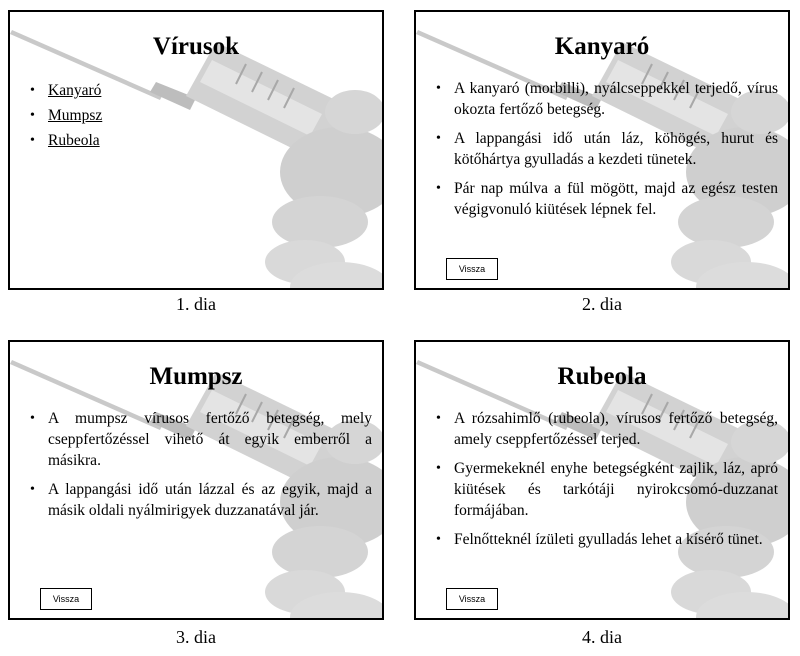 The height and width of the screenshot is (656, 800). What do you see at coordinates (602, 46) in the screenshot?
I see `slide-title: Kanyaró` at bounding box center [602, 46].